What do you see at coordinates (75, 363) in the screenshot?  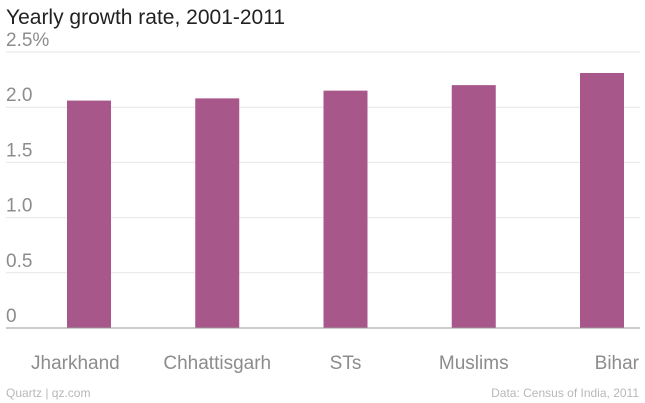 I see `x-tick-label: Jharkhand` at bounding box center [75, 363].